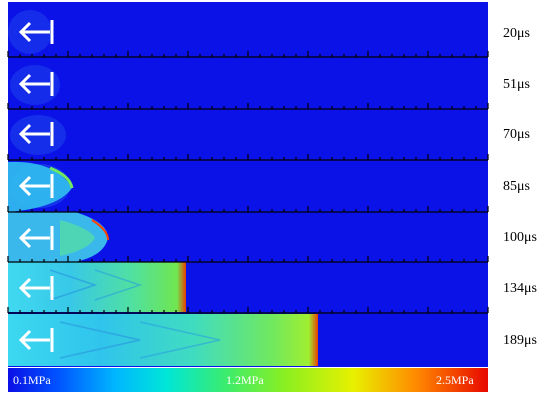 The image size is (550, 405). Describe the element at coordinates (516, 186) in the screenshot. I see `time-label-85us: 85μs` at that location.